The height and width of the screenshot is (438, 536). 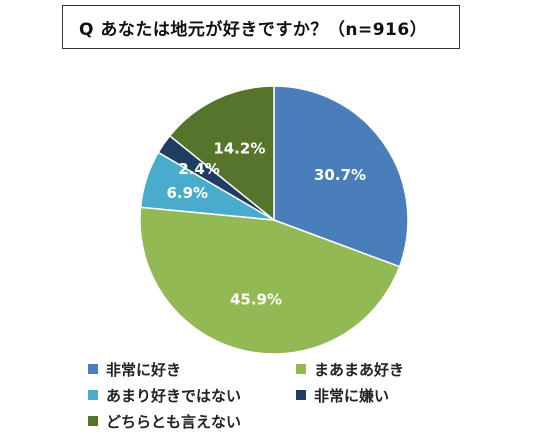 What do you see at coordinates (261, 27) in the screenshot?
I see `chart-title: Q あなたは地元が好きですか？（n=916）` at bounding box center [261, 27].